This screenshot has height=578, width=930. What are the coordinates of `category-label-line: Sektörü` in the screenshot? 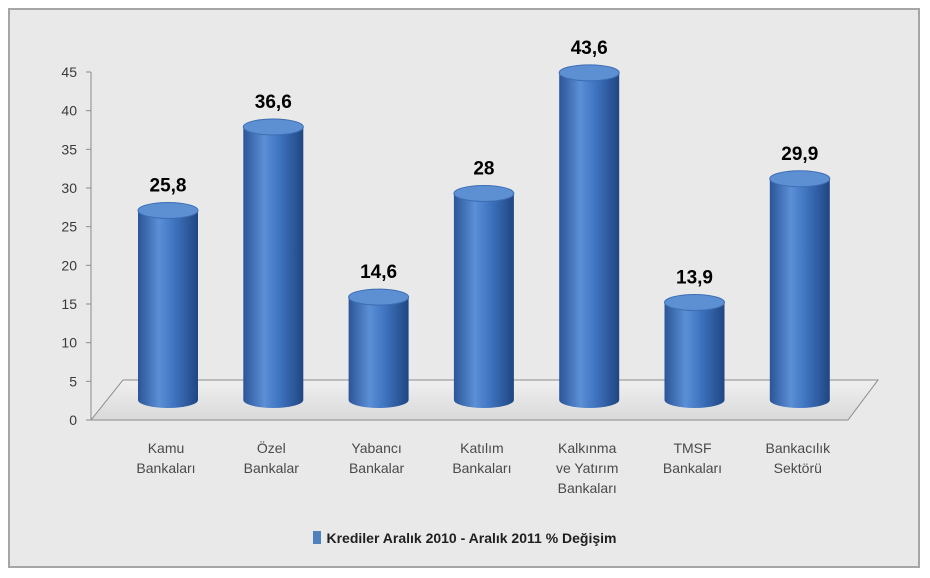 It's located at (798, 468).